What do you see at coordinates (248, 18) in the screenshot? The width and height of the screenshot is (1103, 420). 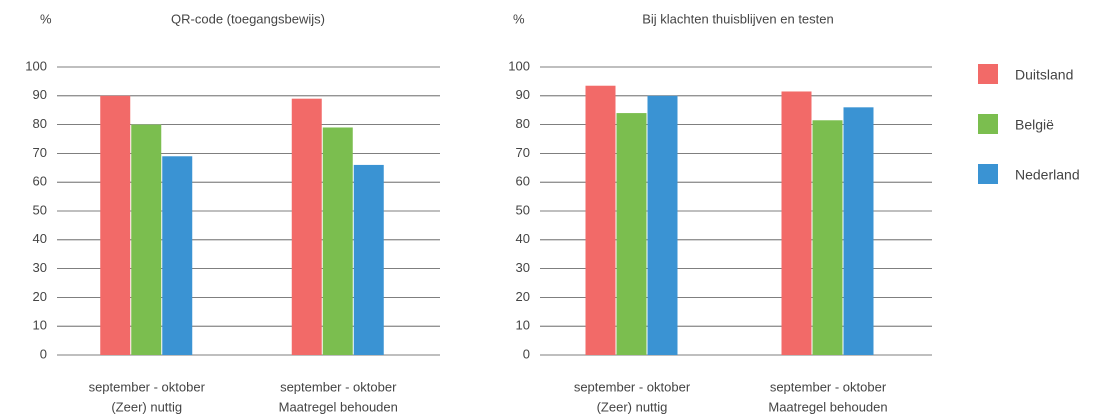 I see `chart-title: QR-code (toegangsbewijs)` at bounding box center [248, 18].